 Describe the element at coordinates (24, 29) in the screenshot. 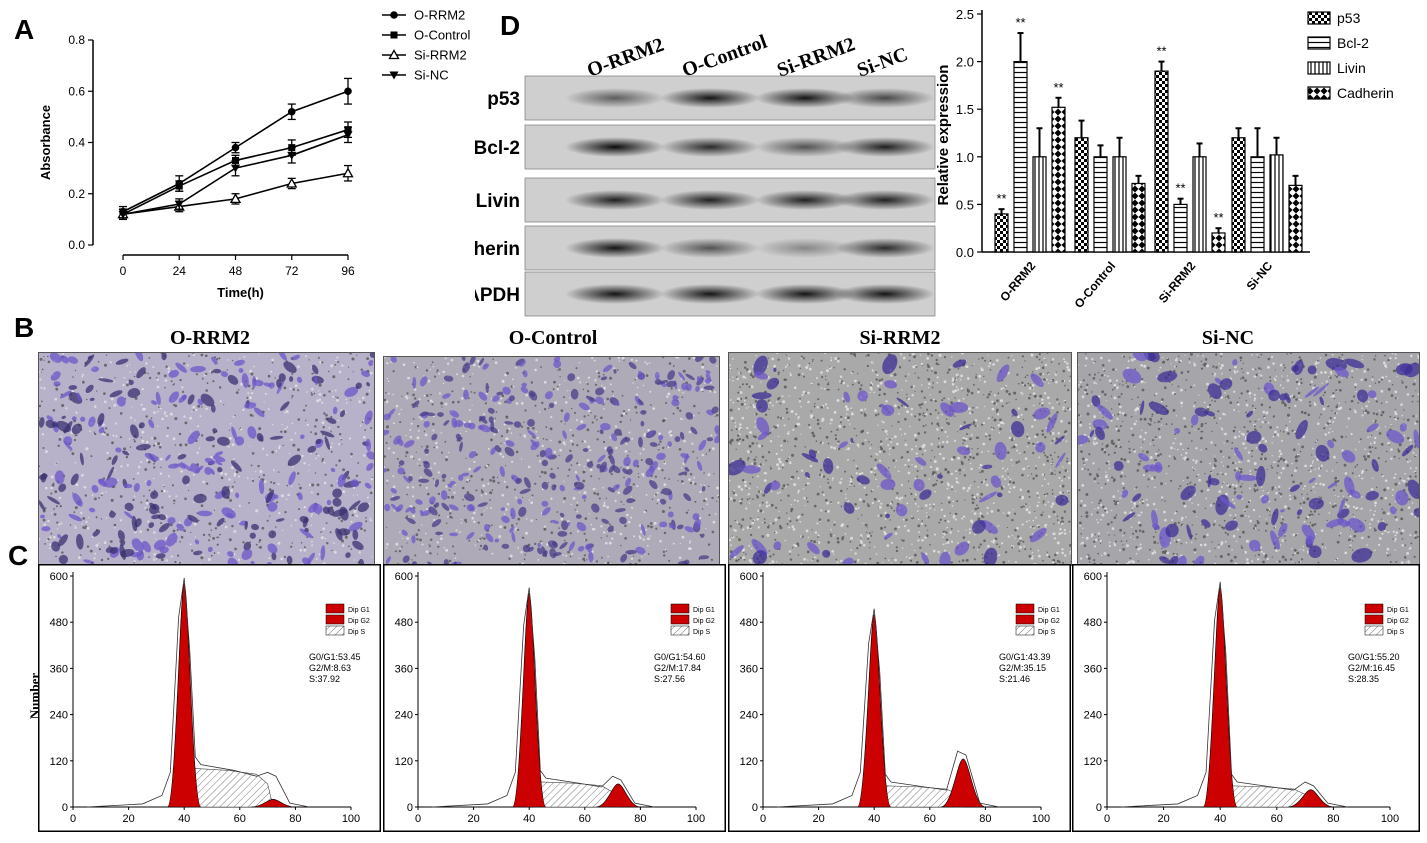

I see `panel-letter-a: A` at that location.